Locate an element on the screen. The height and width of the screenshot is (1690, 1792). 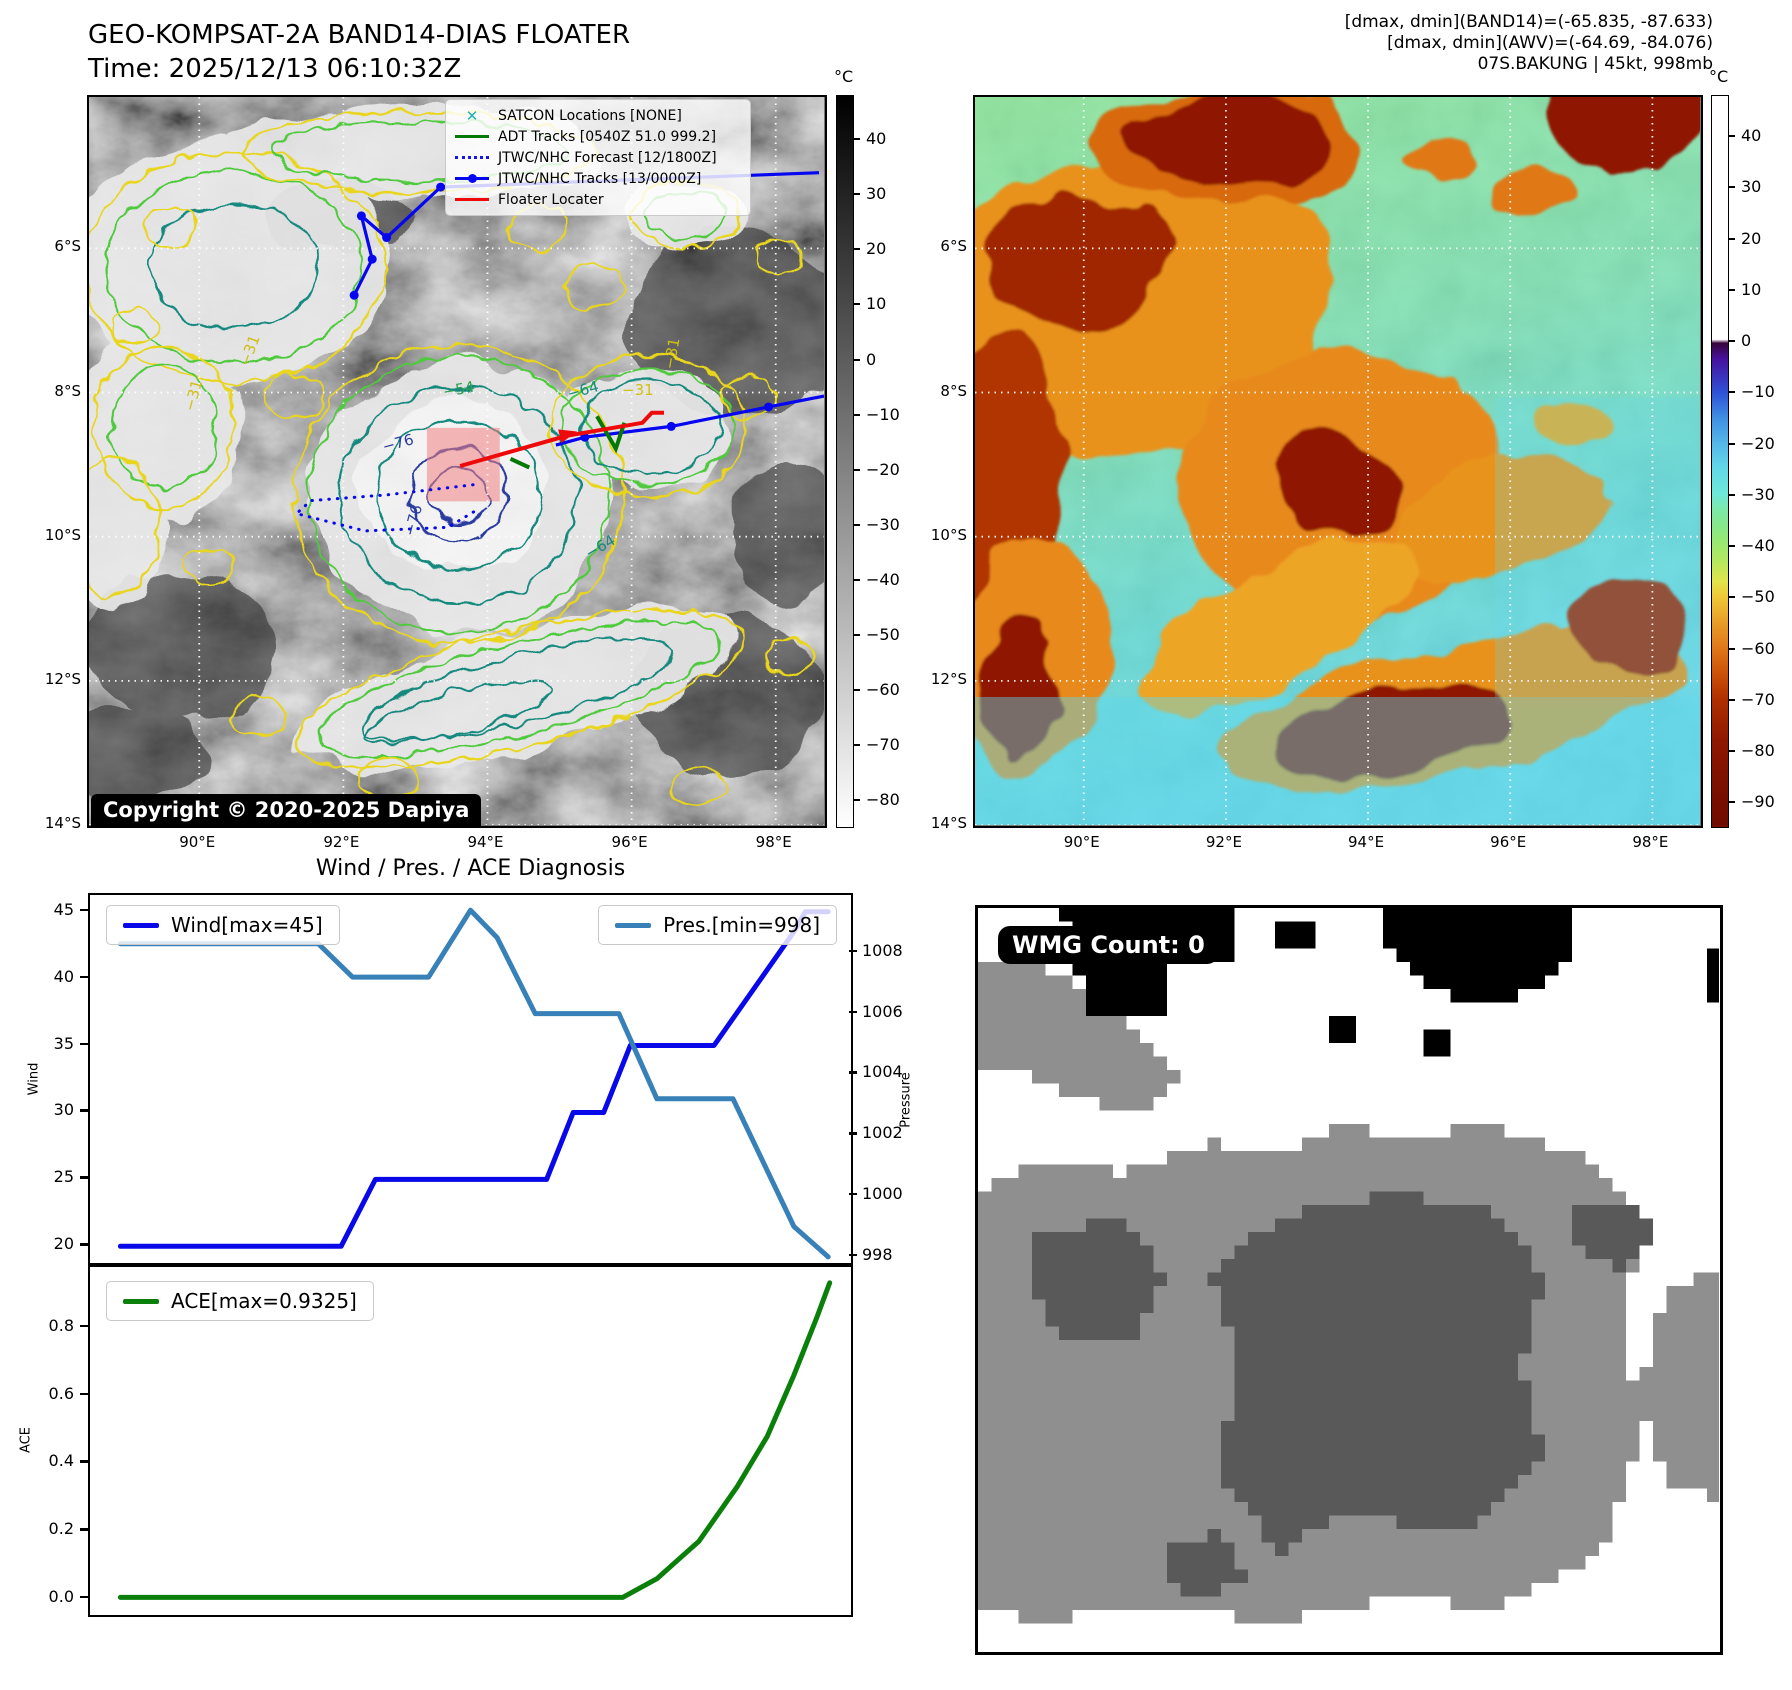
dot is located at coordinates (472, 178).